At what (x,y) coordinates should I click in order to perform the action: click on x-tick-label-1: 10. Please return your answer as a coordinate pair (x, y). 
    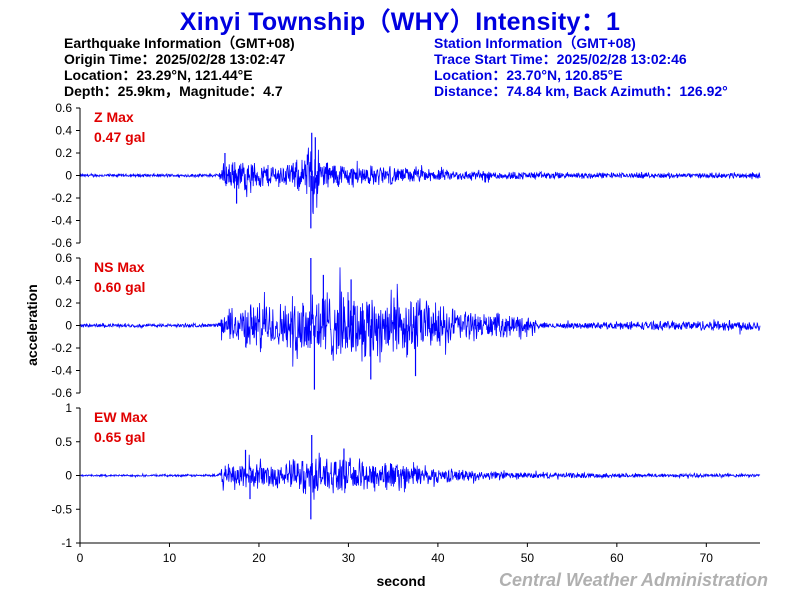
    Looking at the image, I should click on (170, 558).